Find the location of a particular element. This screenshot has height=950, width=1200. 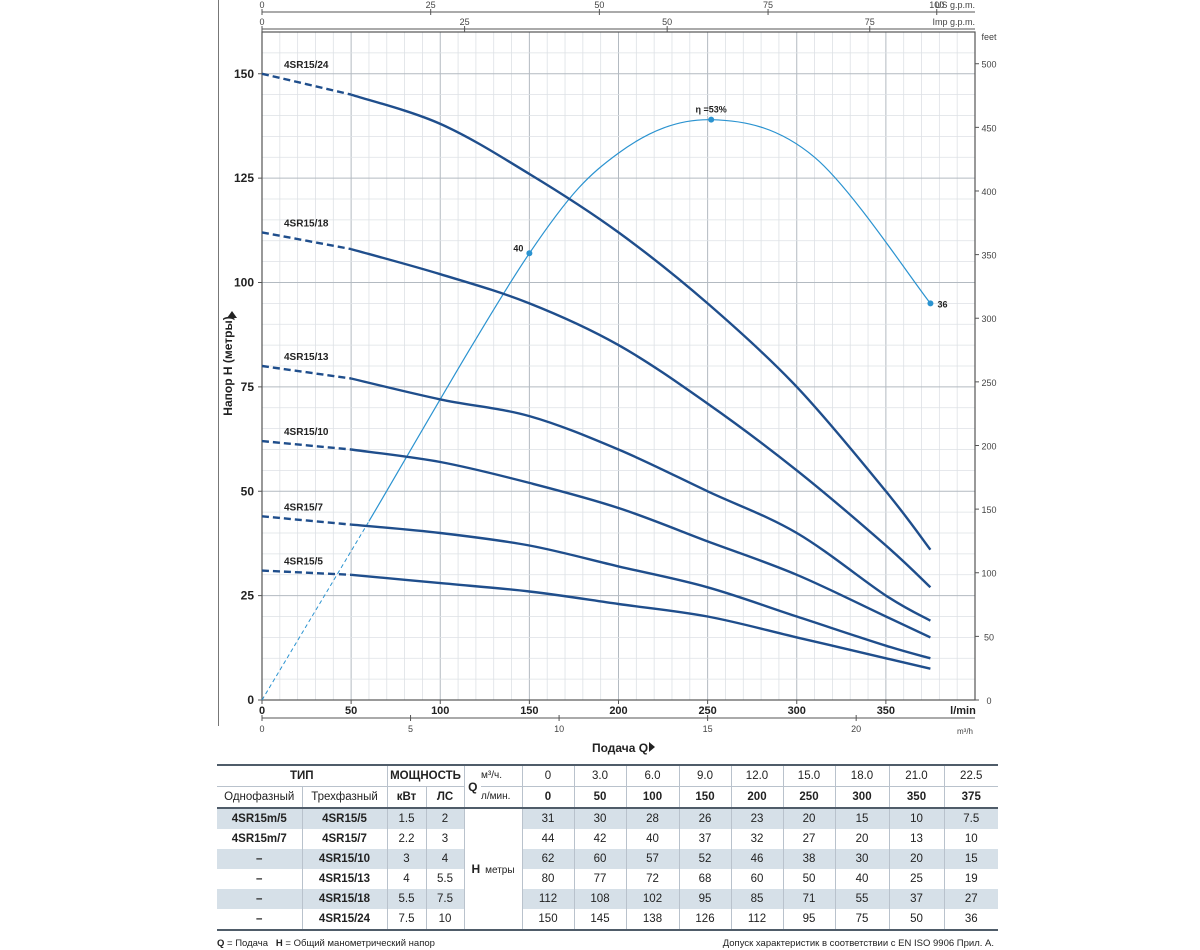

head-value: 52 is located at coordinates (705, 859).